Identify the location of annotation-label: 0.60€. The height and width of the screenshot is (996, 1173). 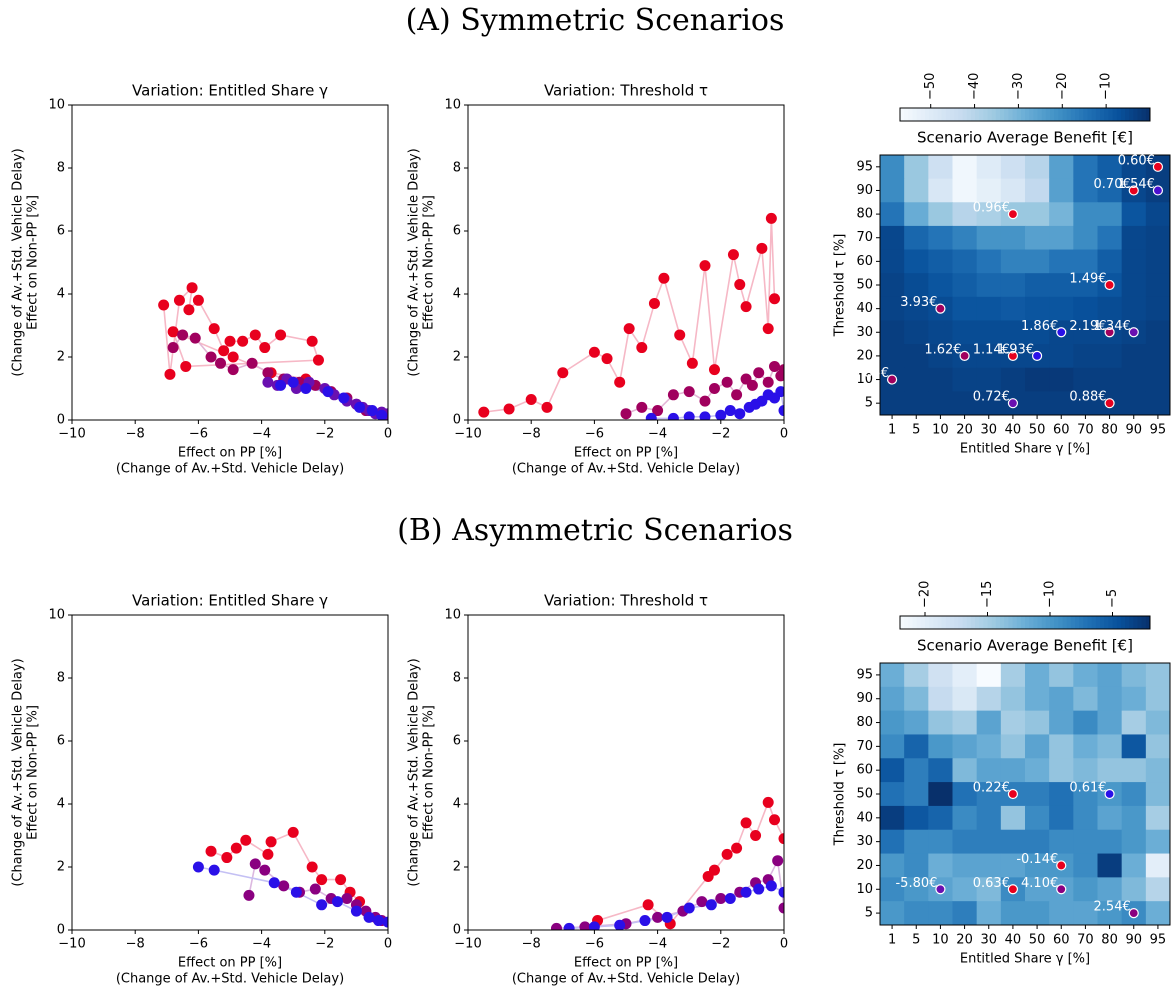
(1136, 160).